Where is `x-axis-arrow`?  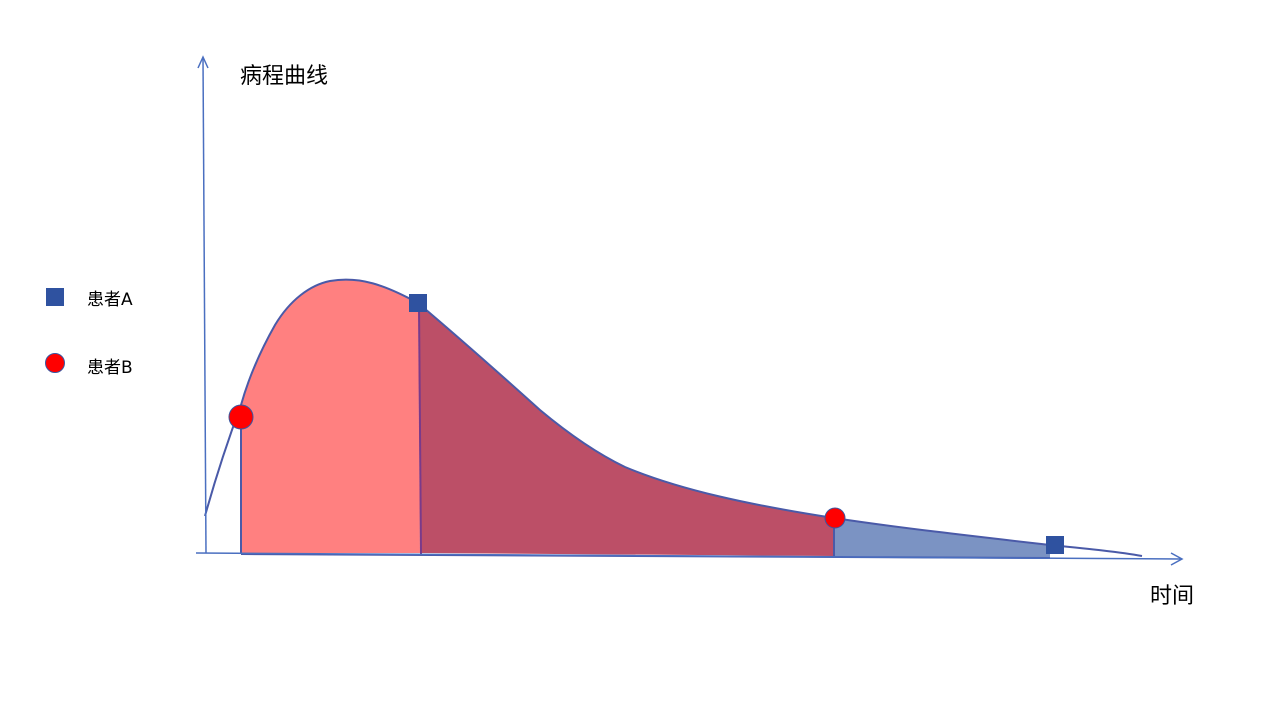 x-axis-arrow is located at coordinates (1177, 559).